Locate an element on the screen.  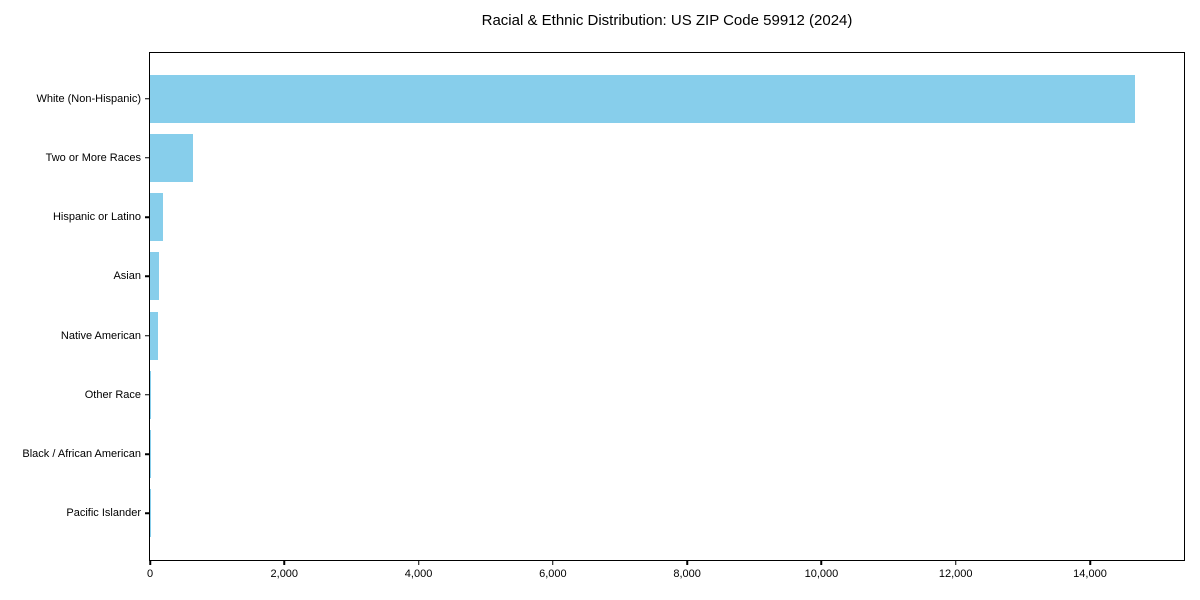
x-tick-label: 2,000 is located at coordinates (284, 574).